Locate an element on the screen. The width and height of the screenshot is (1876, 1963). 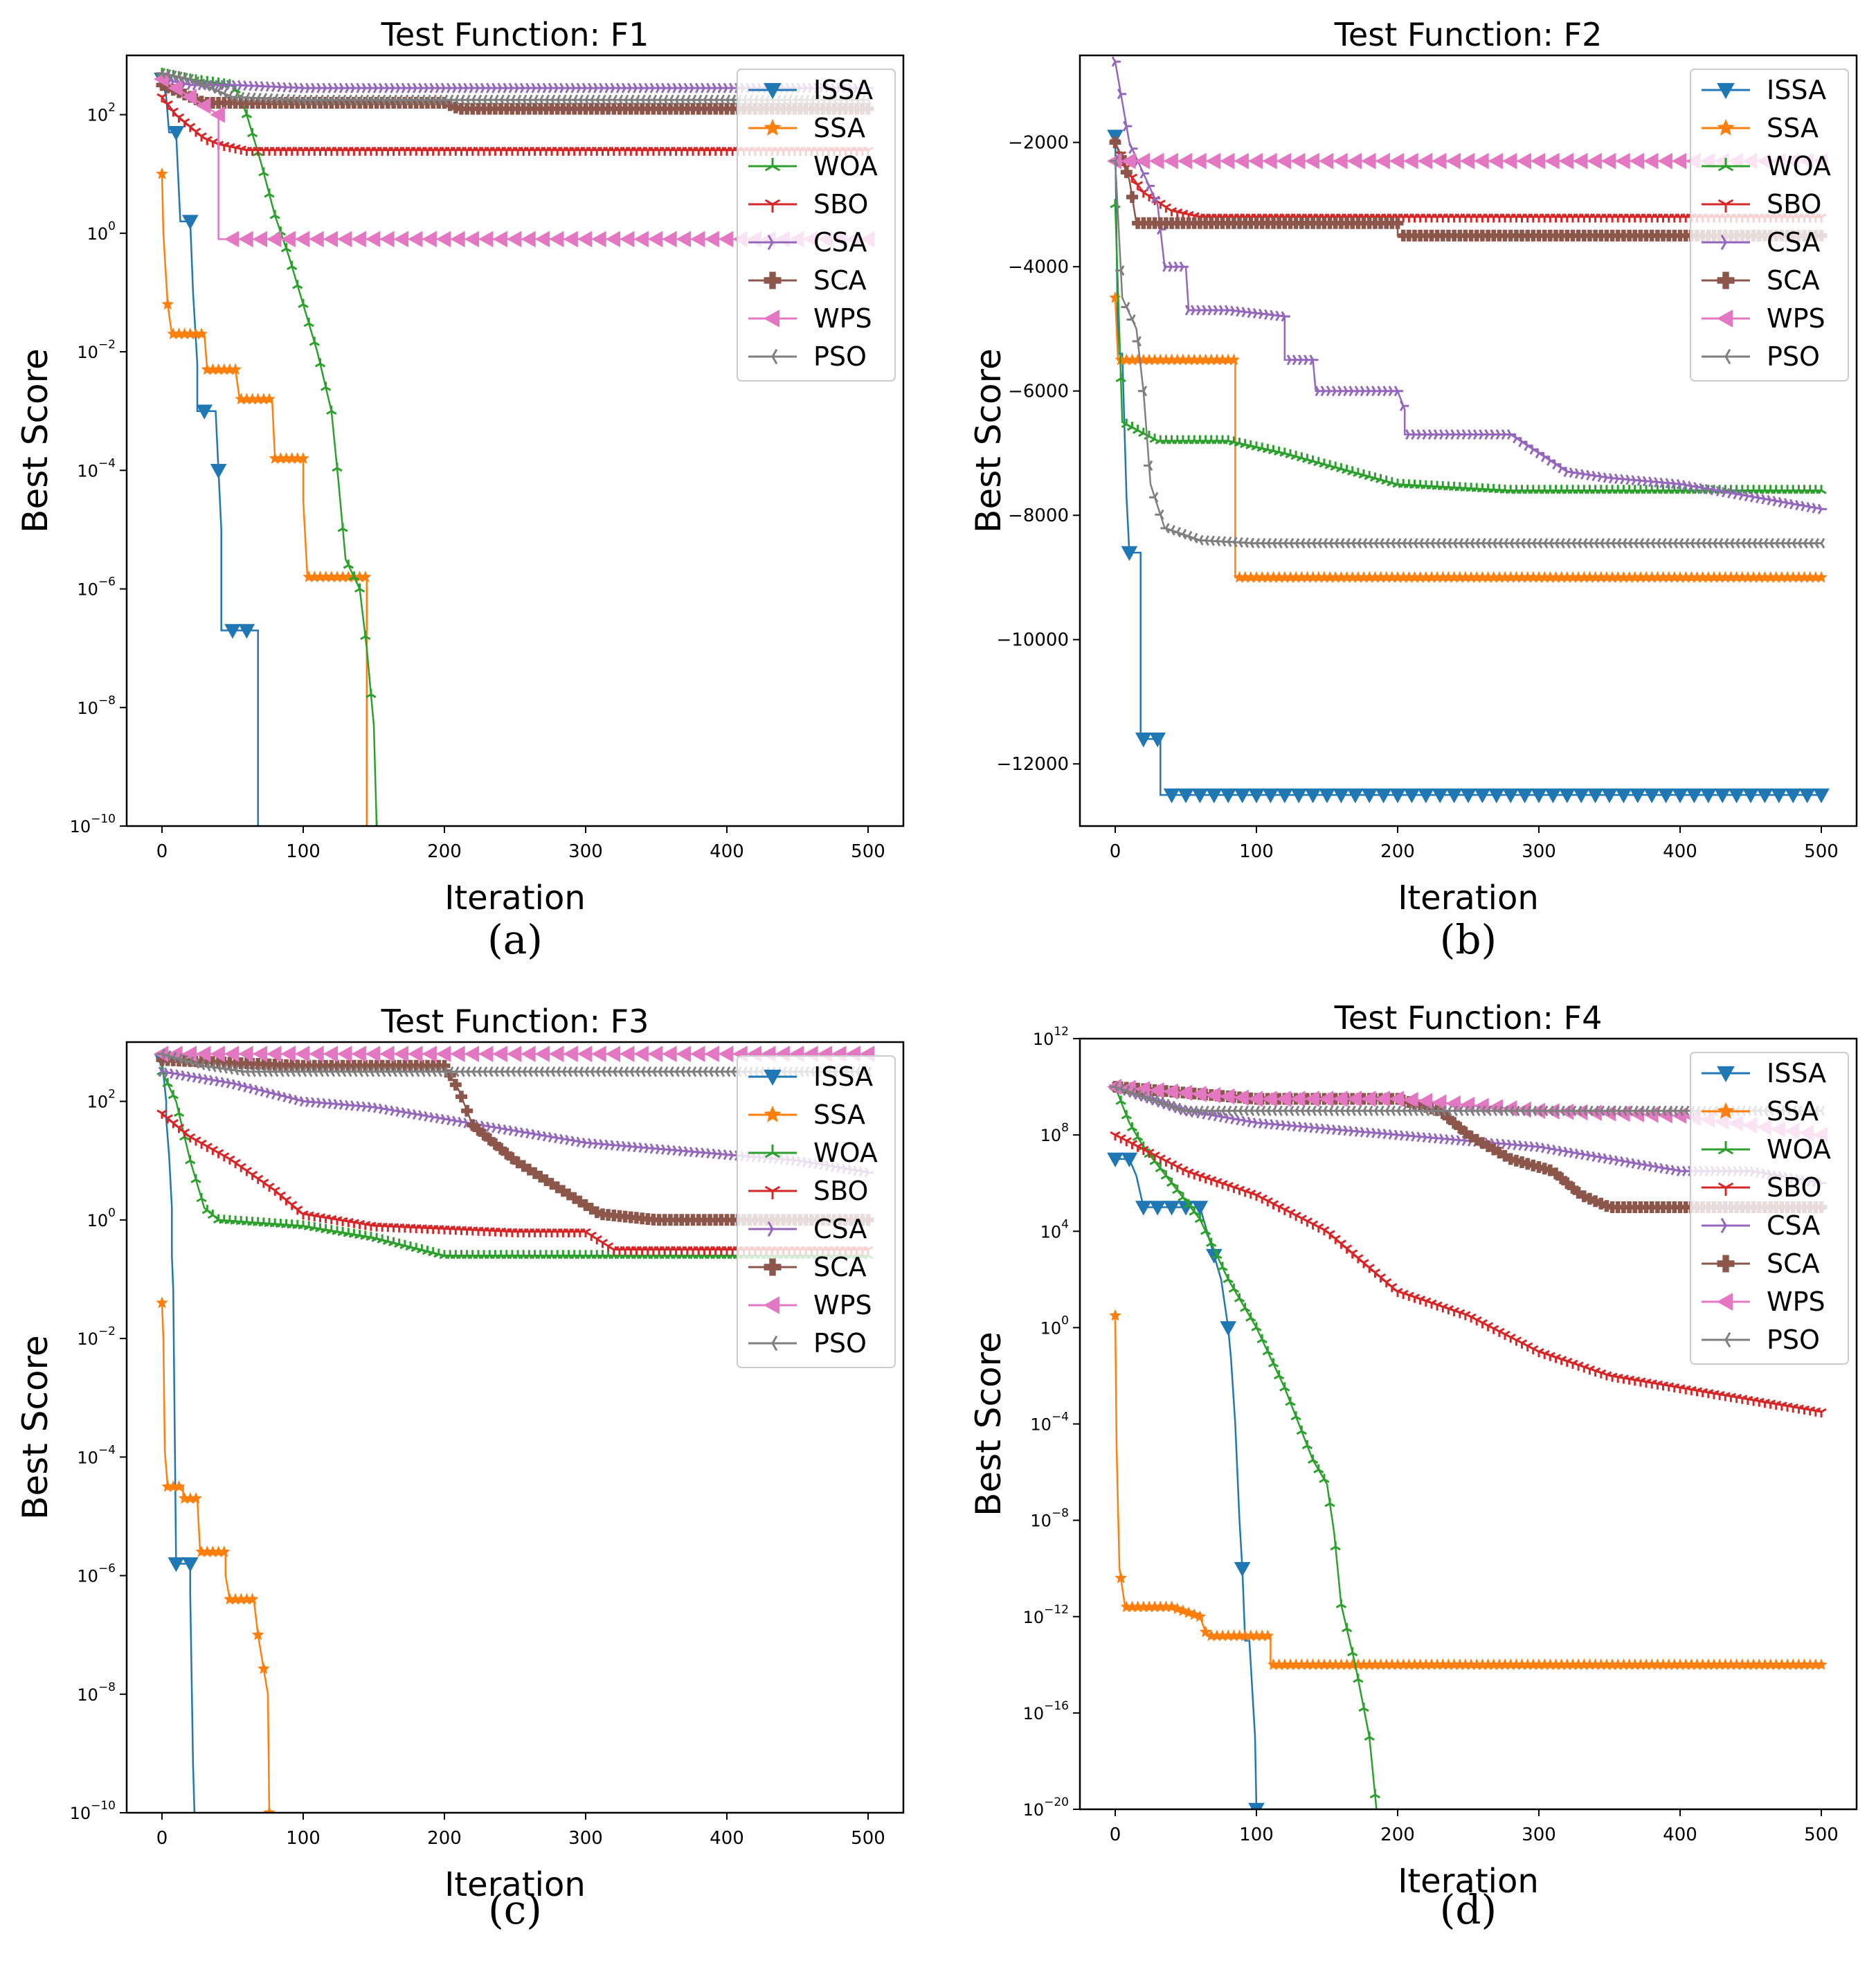
y-tick-label: 10⁻⁴ is located at coordinates (96, 468).